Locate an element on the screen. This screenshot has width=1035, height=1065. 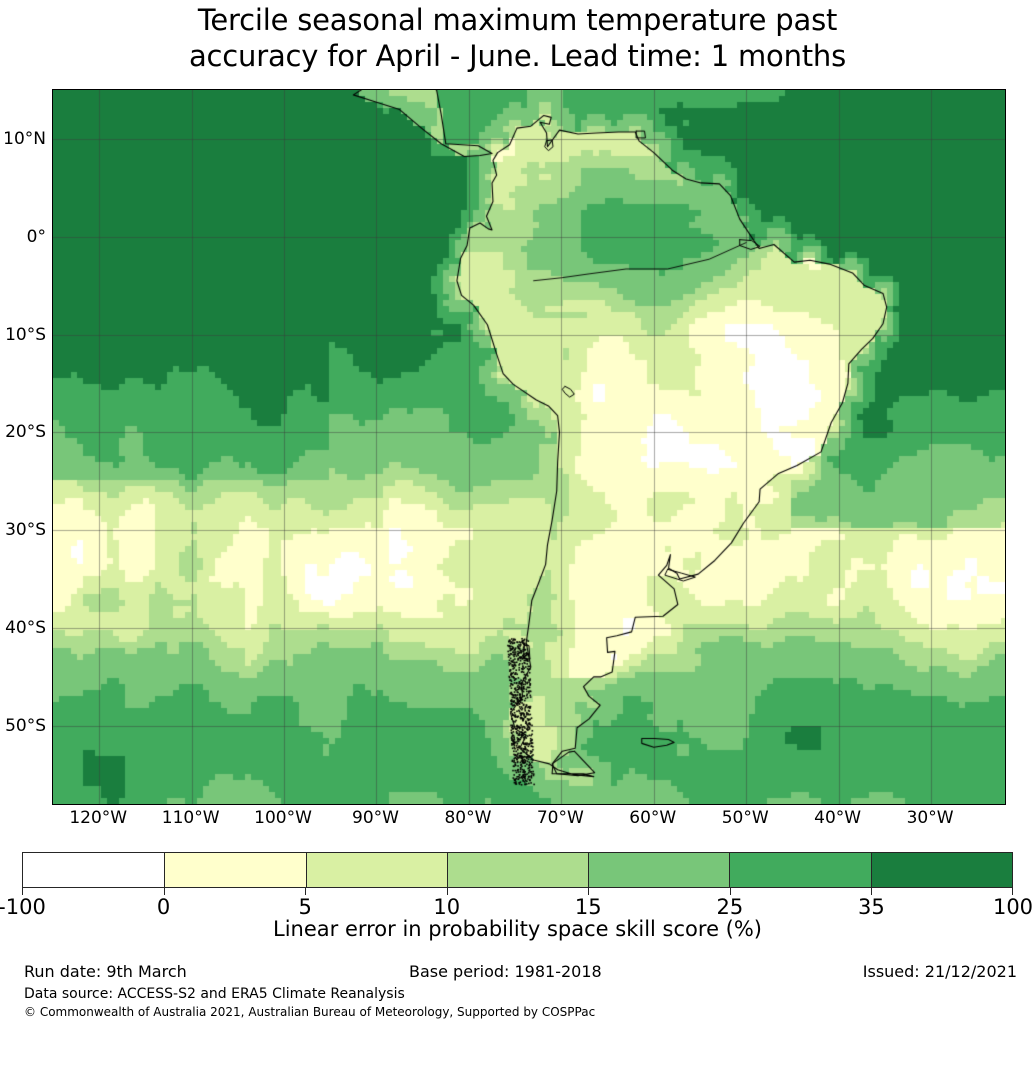
x-tick-label-9: 30°W is located at coordinates (930, 818).